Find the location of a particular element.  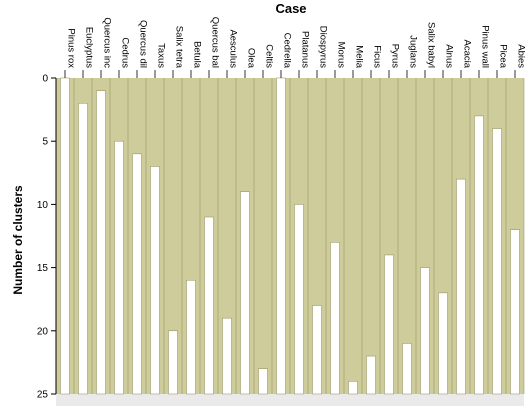

category-label: Melia is located at coordinates (359, 56).